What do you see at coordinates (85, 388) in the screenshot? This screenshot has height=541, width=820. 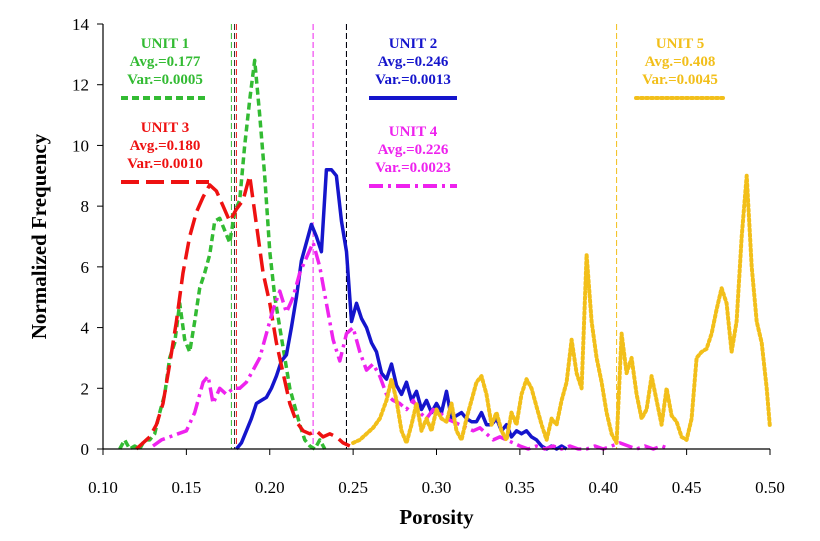 I see `y-tick-label: 2` at bounding box center [85, 388].